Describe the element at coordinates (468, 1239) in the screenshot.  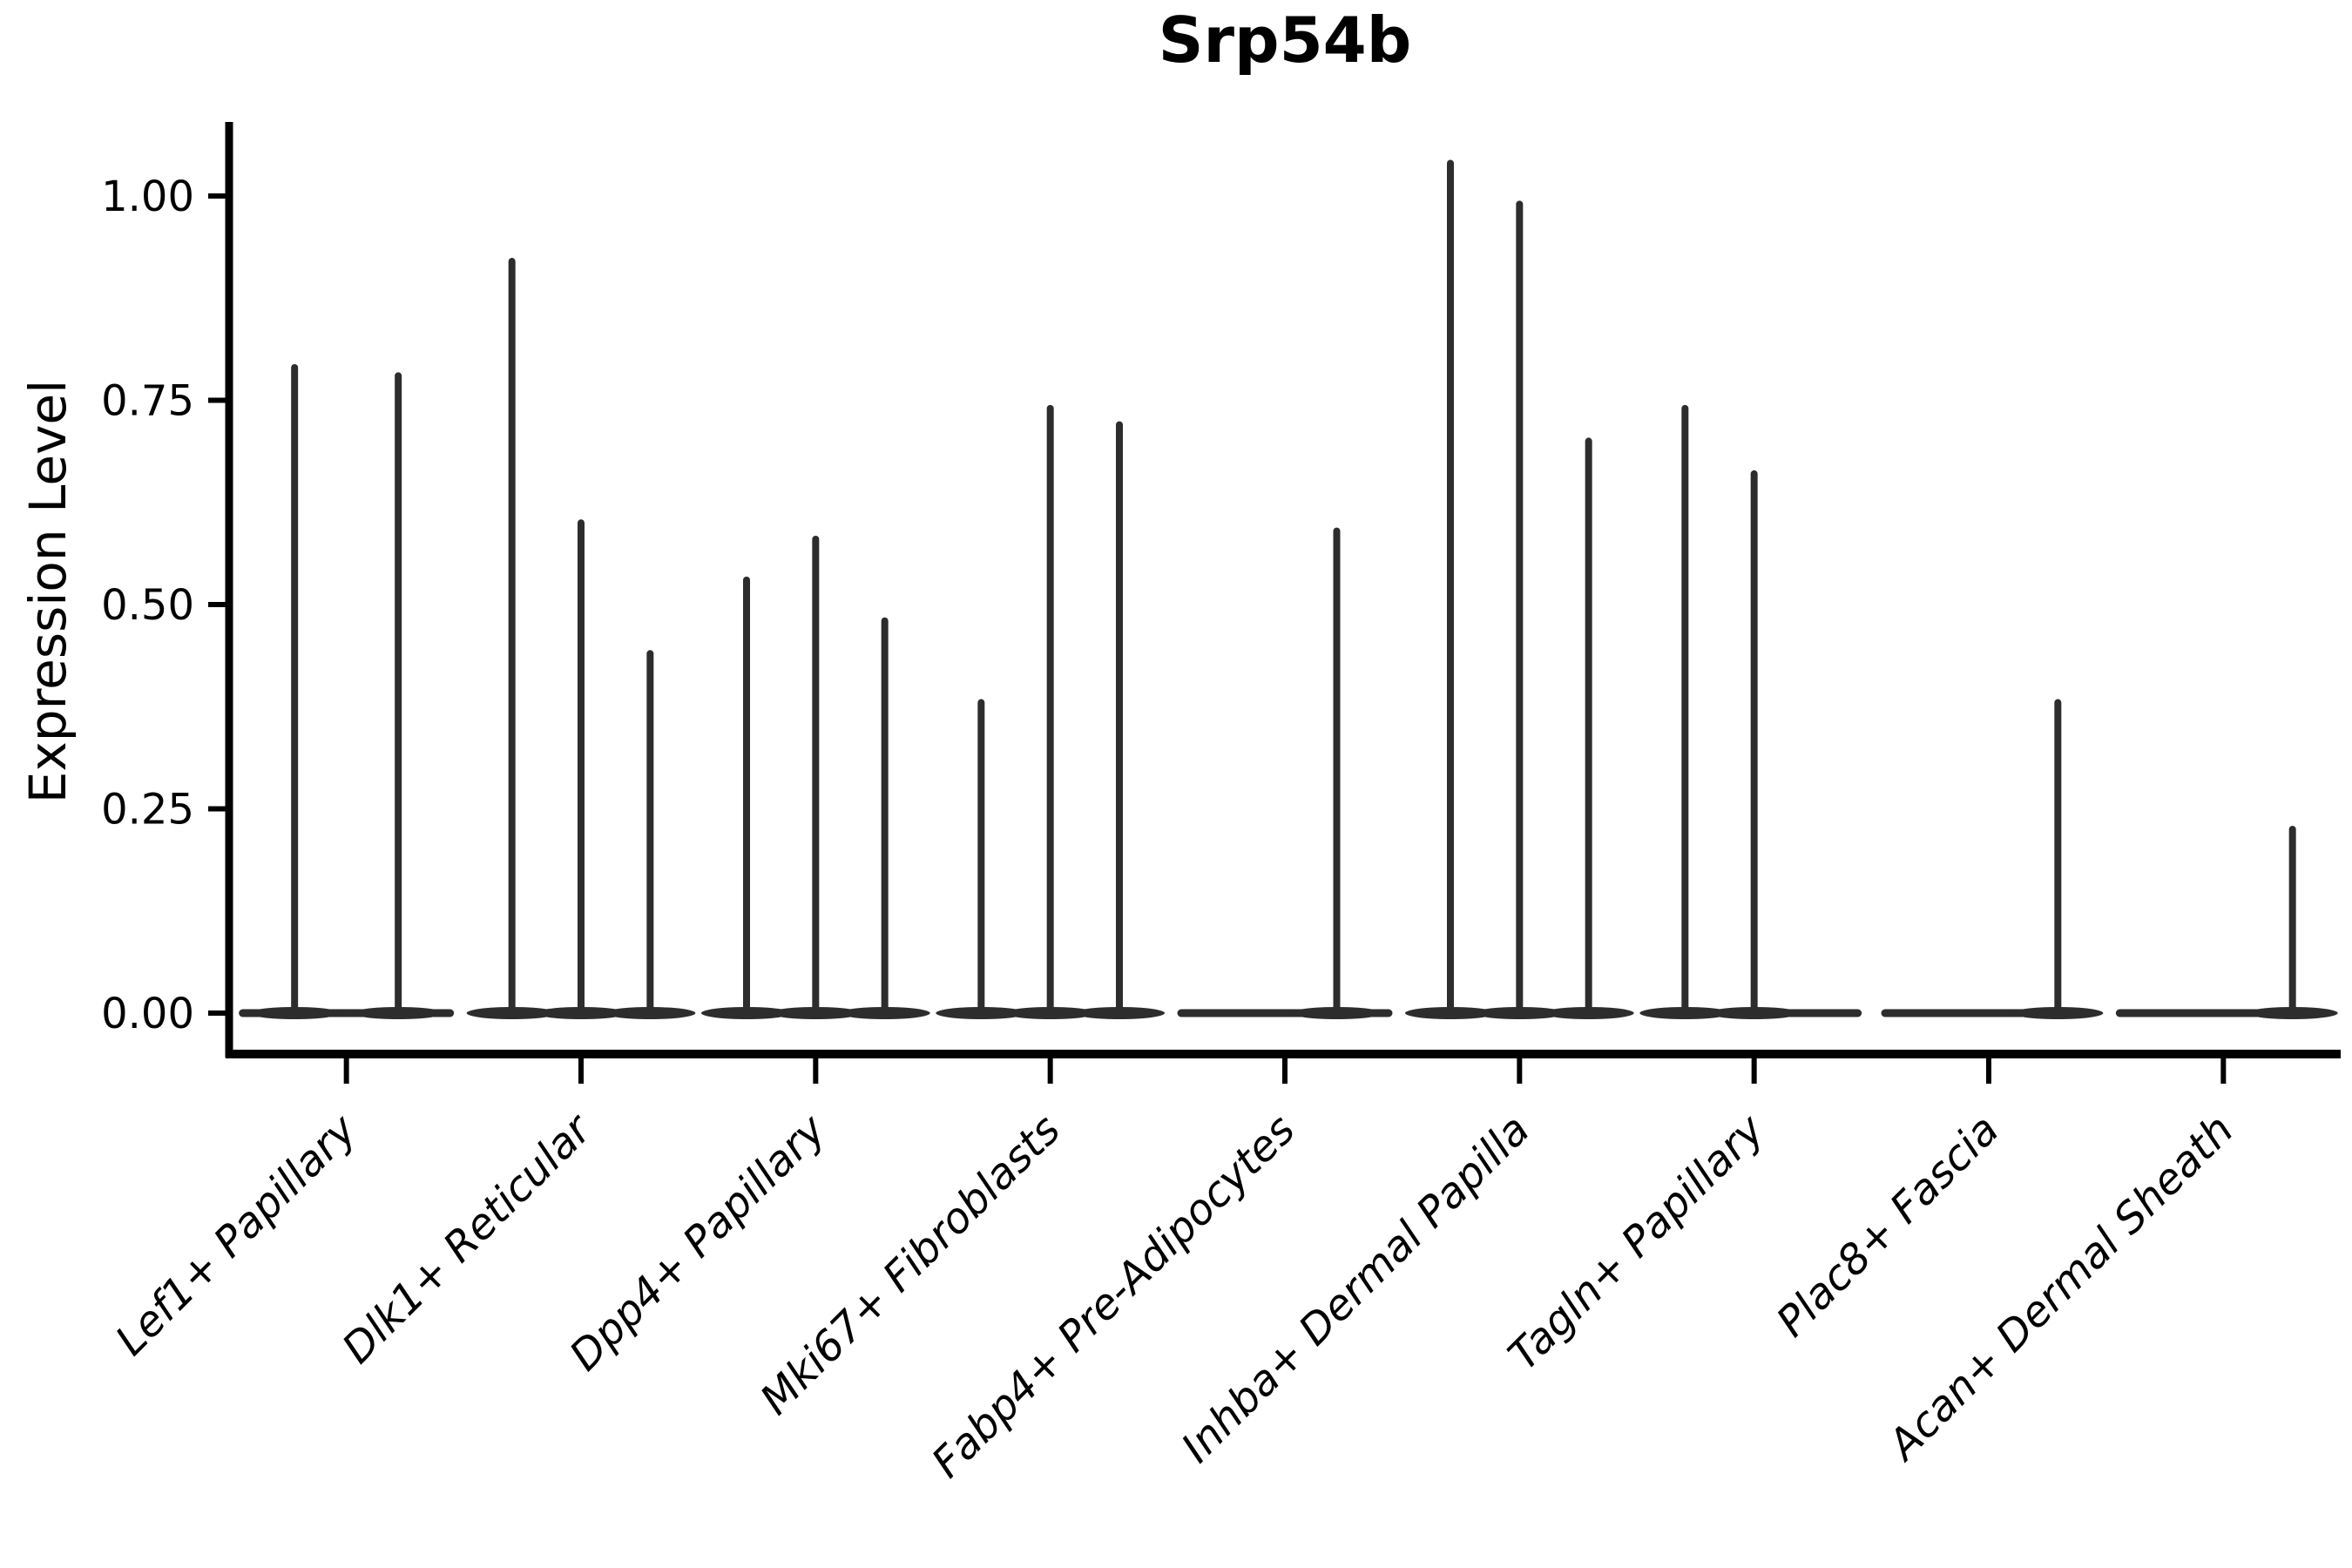
I see `x-category-label: Dlk1+ Reticular` at that location.